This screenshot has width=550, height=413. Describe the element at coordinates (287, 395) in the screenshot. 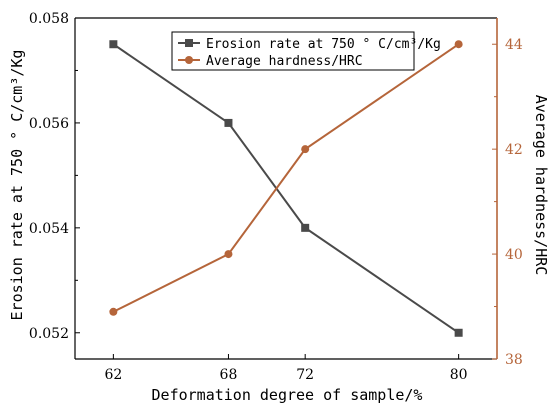

I see `x-axis-label: Deformation degree of sample/%` at that location.